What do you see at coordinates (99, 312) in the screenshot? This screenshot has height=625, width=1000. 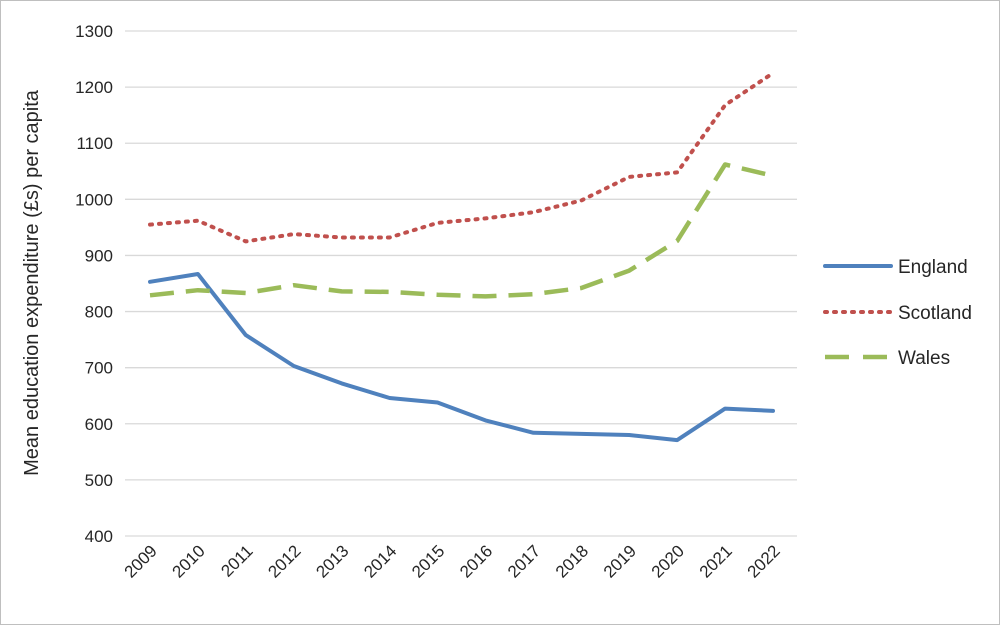 I see `y-tick-label: 800` at bounding box center [99, 312].